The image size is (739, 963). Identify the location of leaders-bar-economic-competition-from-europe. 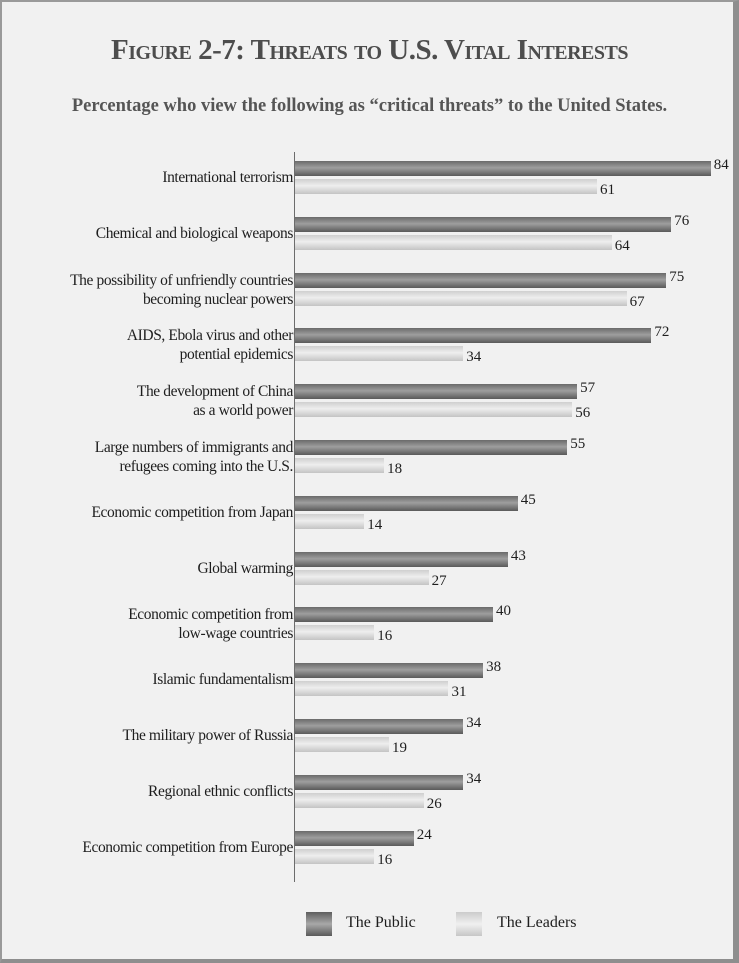
(335, 856).